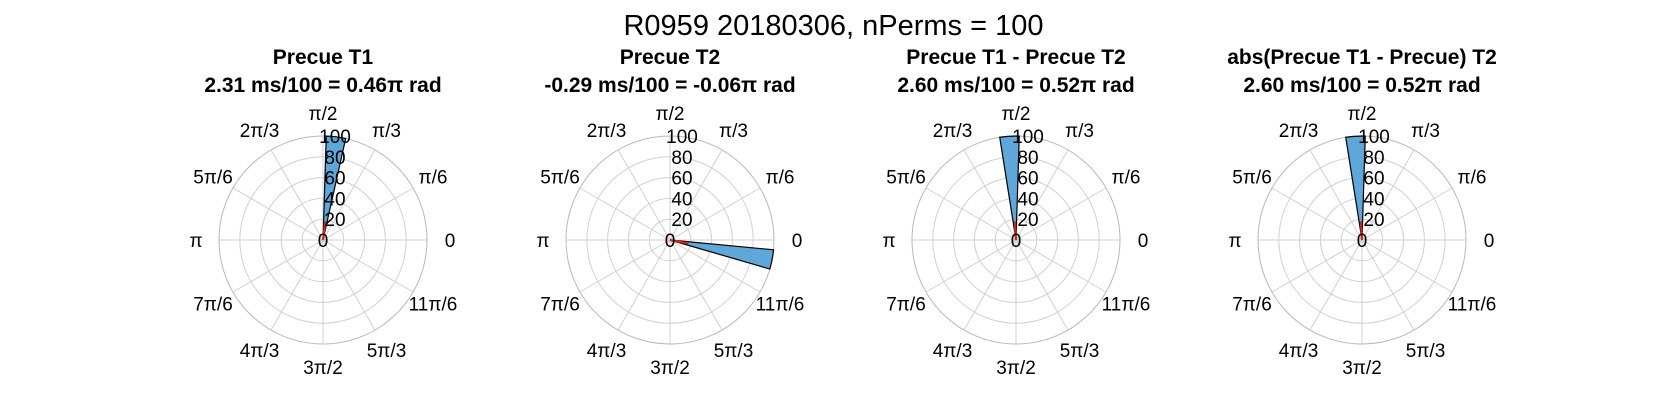 The height and width of the screenshot is (417, 1667). I want to click on chart-title: abs(Precue T1 - Precue) T2, so click(1362, 57).